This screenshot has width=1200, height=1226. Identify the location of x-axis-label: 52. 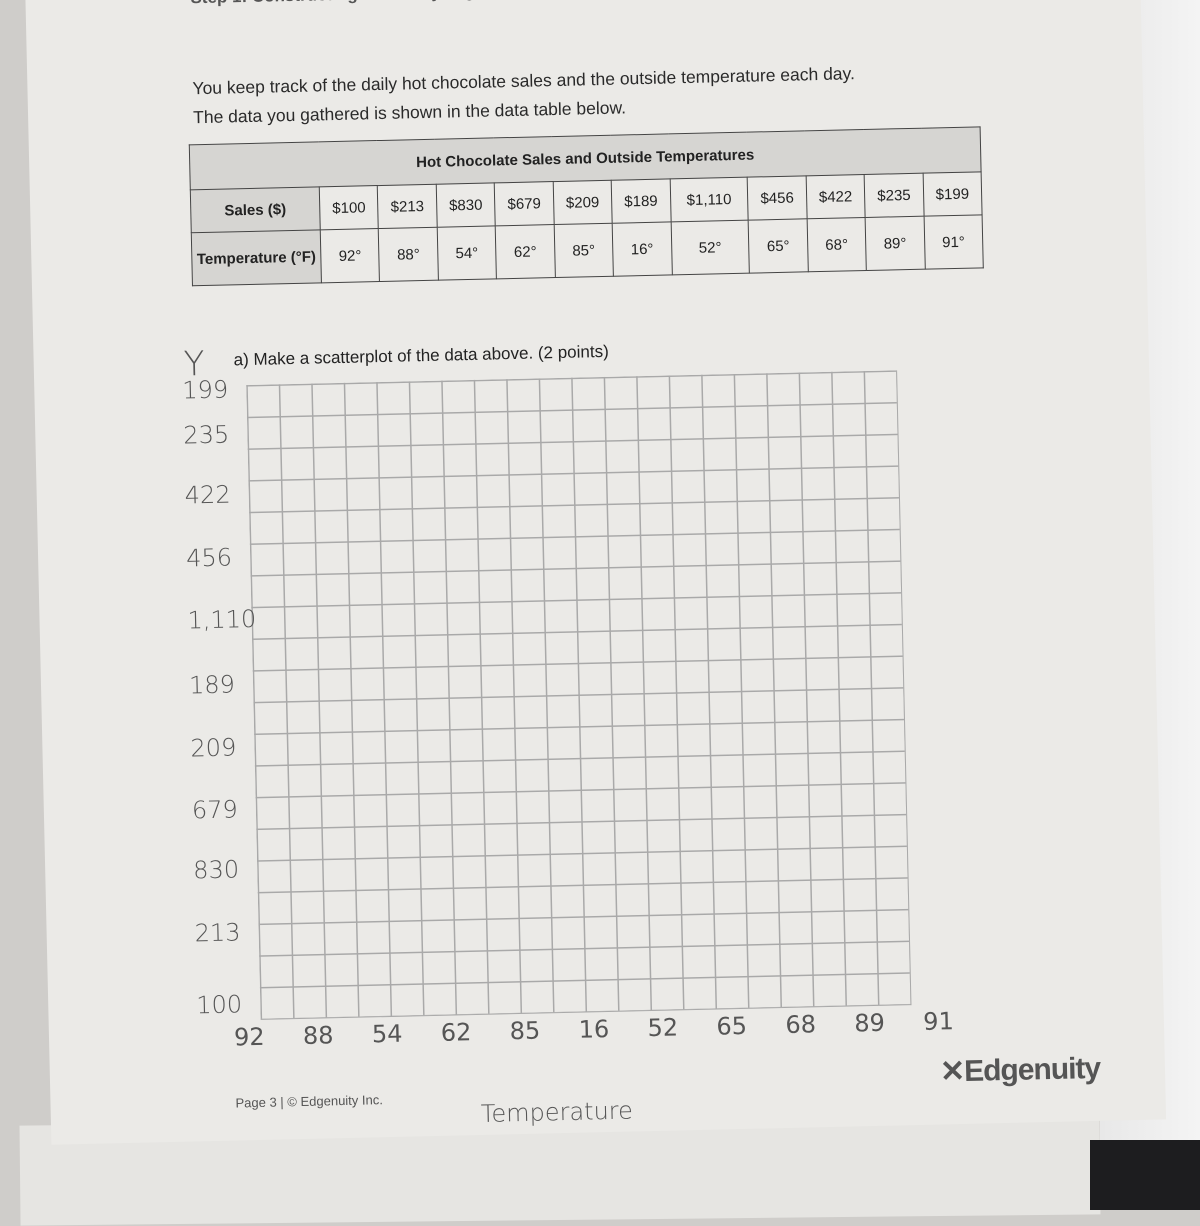
(663, 1028).